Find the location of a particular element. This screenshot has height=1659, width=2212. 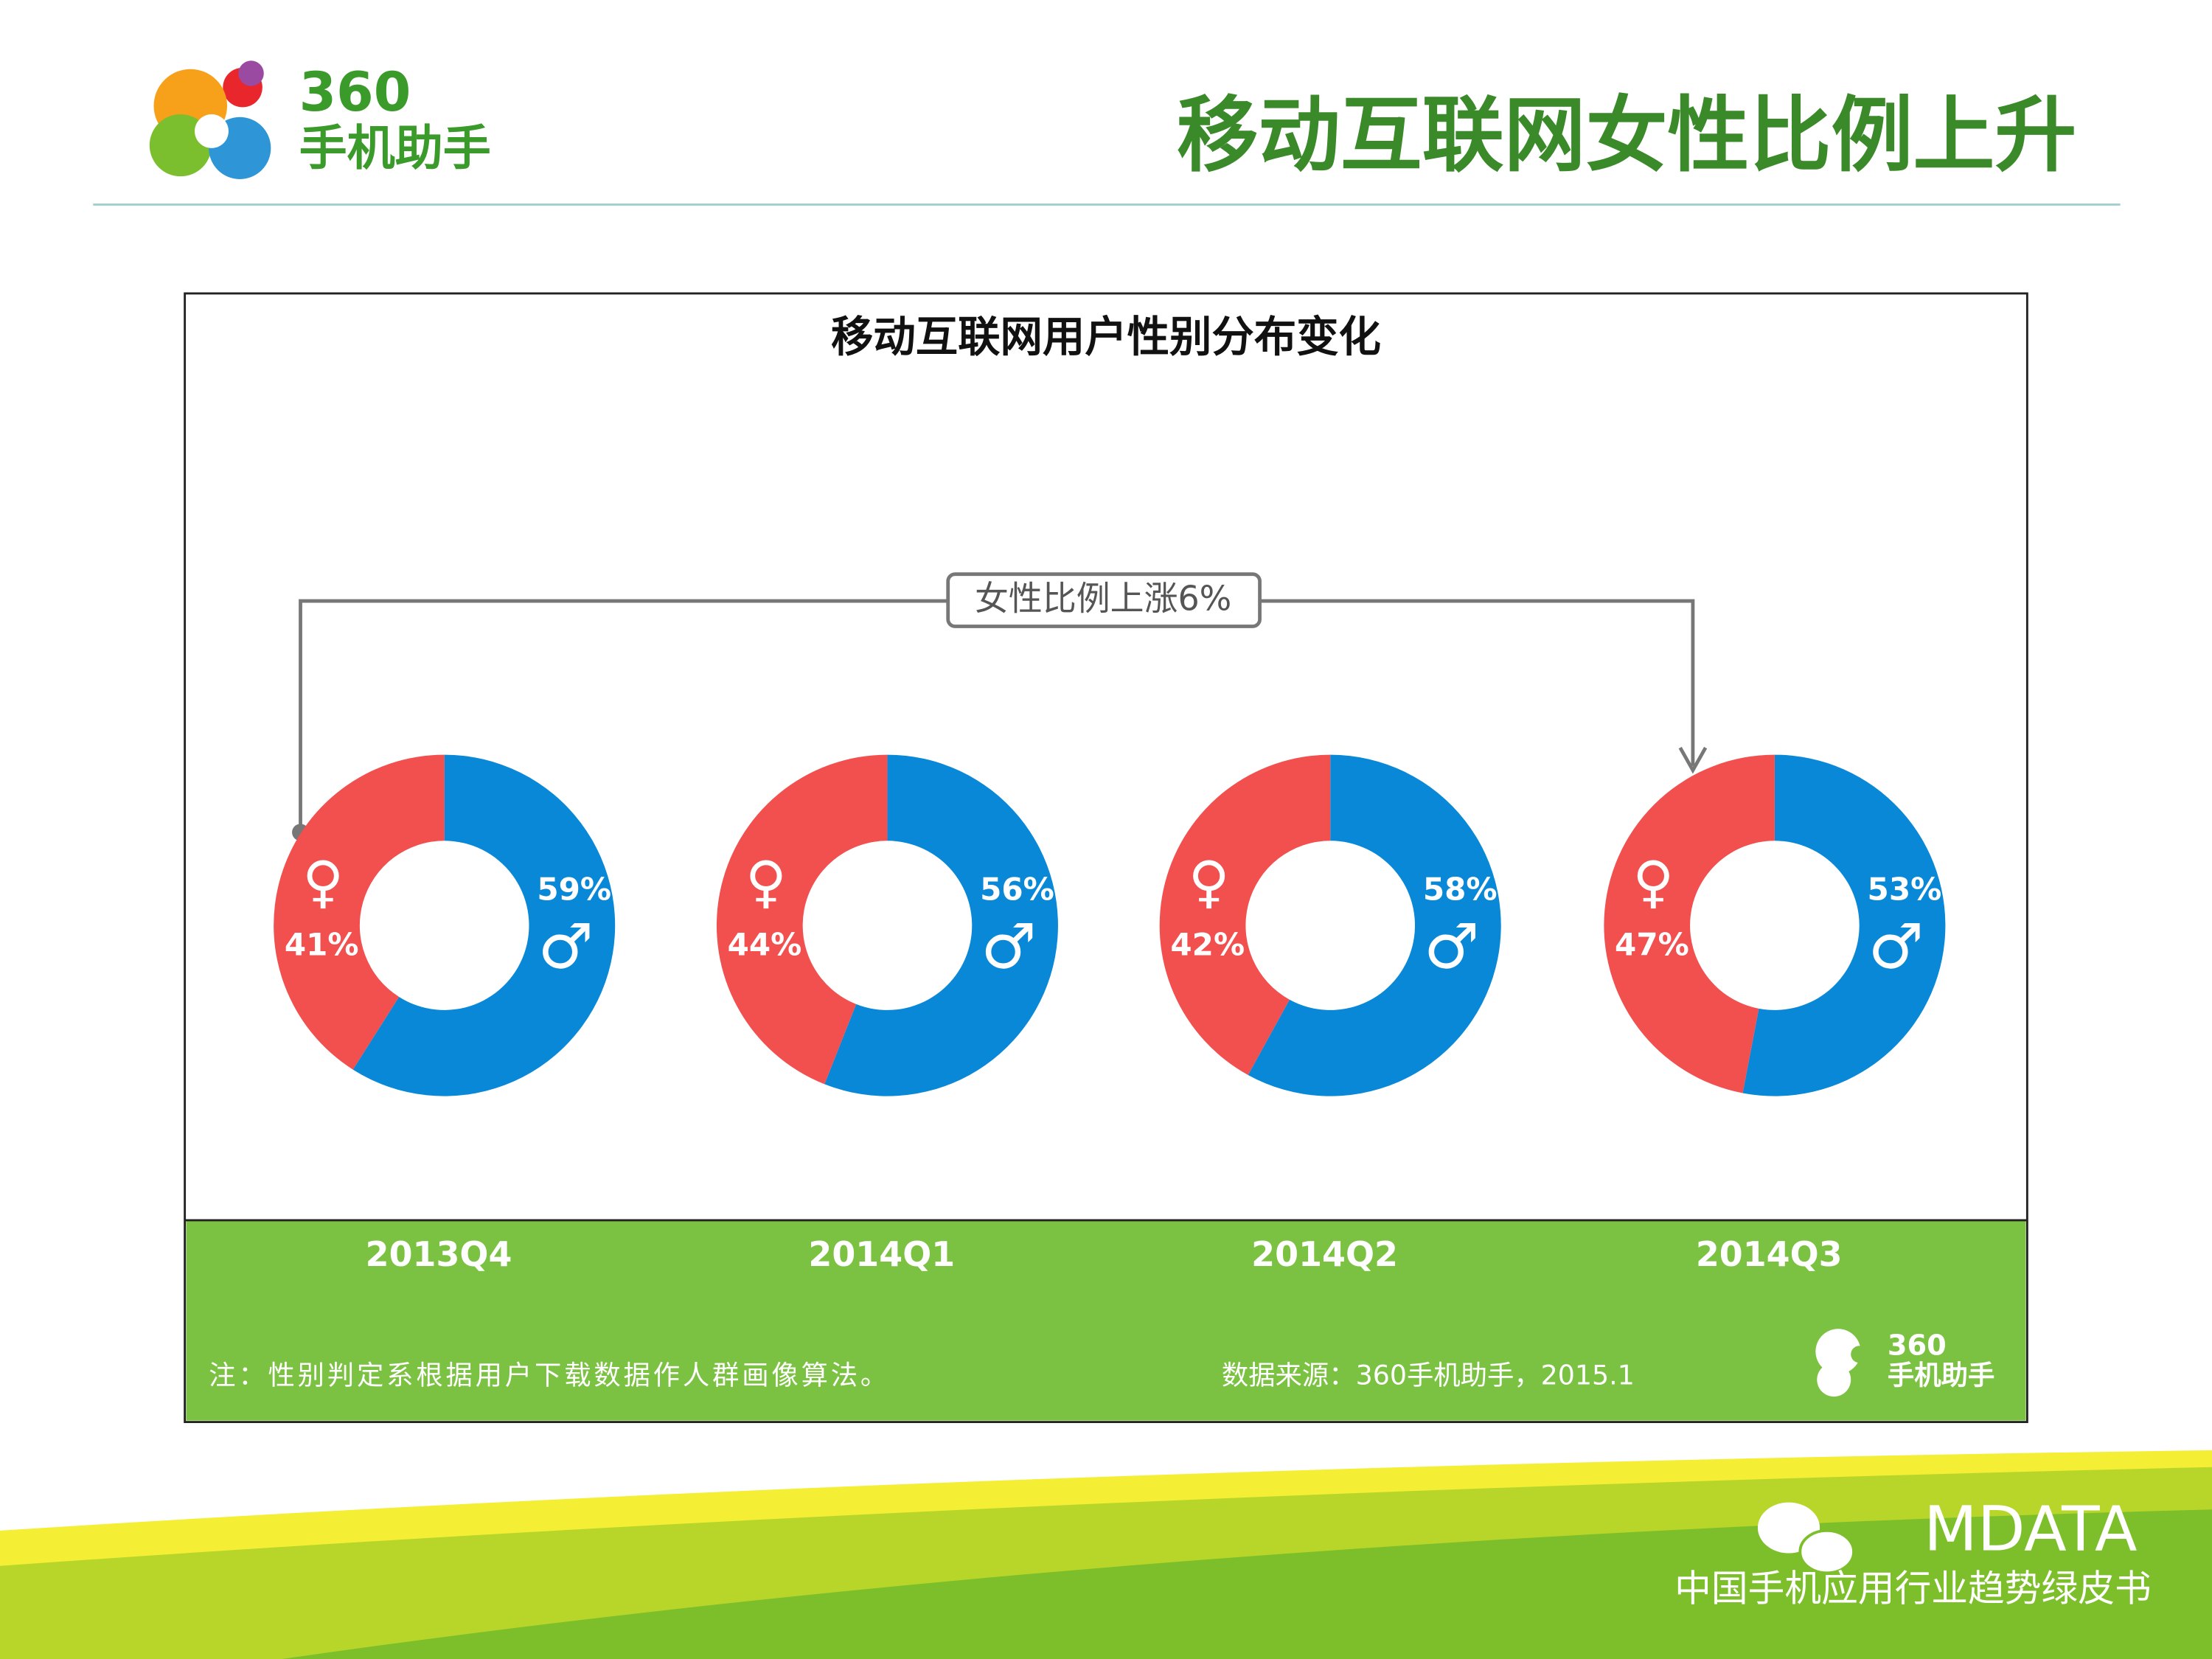

value-label: 53% is located at coordinates (1905, 890).